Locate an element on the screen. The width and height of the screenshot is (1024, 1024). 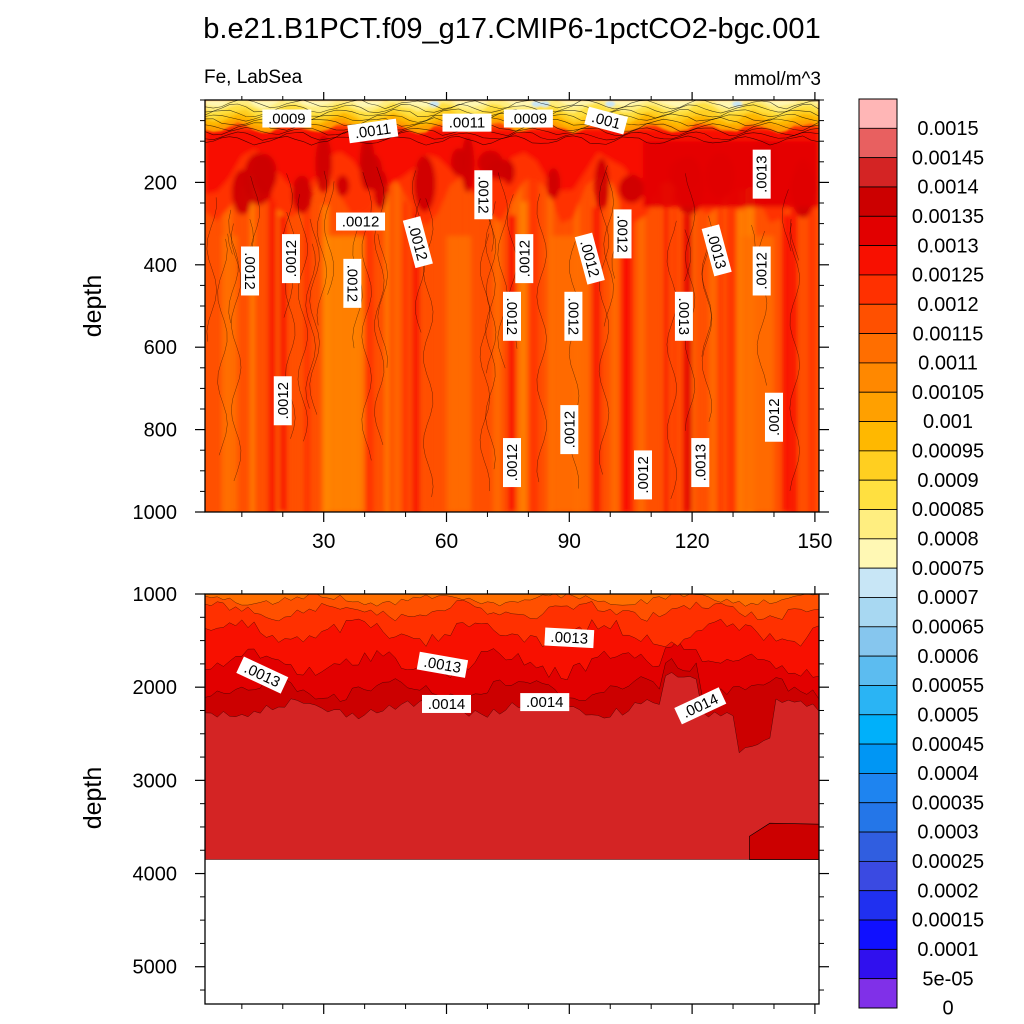
upper-contour-label: .0013 is located at coordinates (683, 316).